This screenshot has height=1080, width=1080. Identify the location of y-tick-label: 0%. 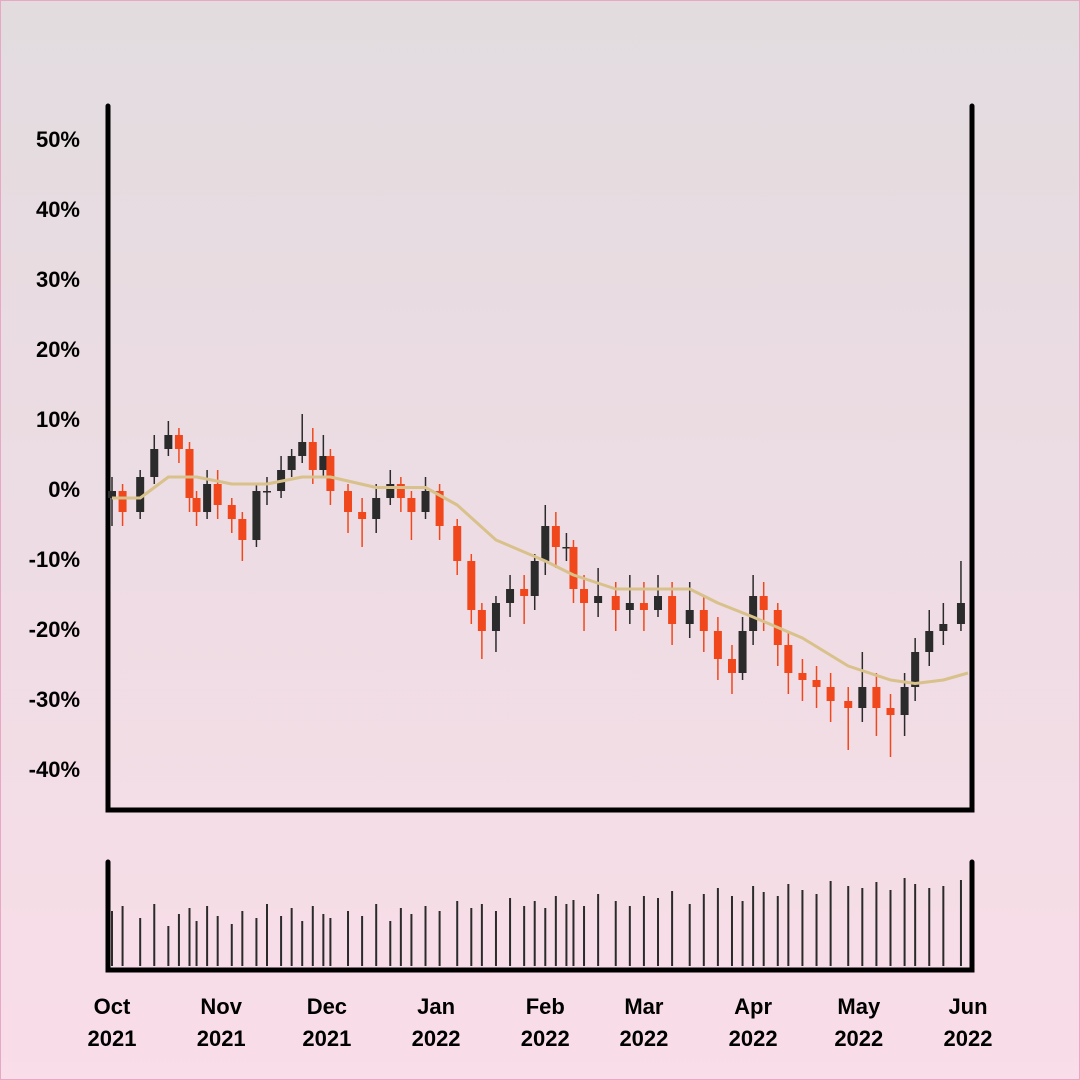
(64, 489).